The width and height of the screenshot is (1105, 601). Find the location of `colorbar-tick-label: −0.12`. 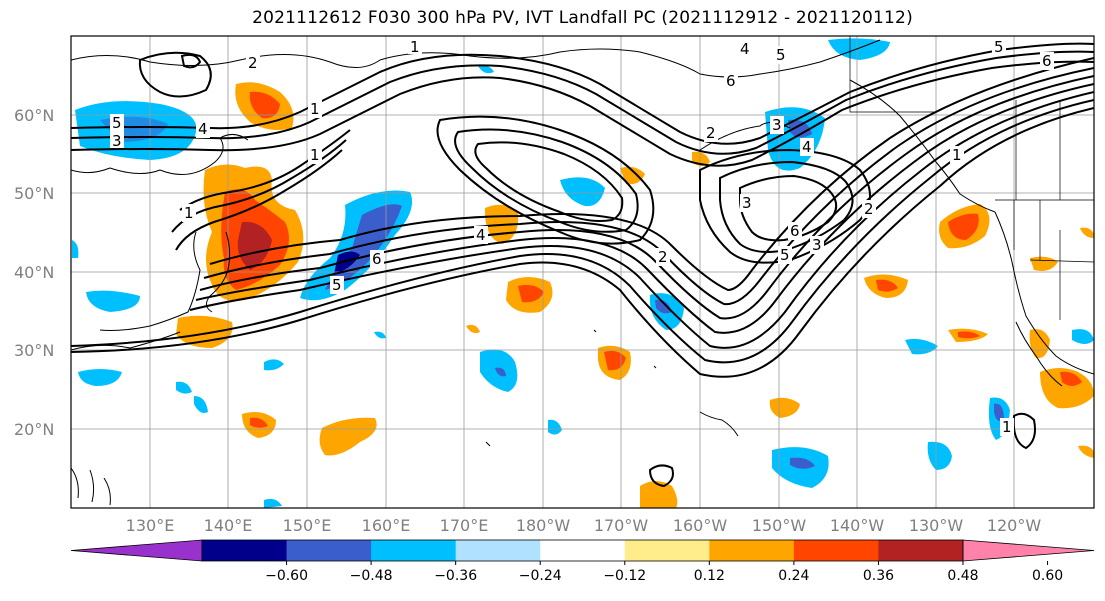

colorbar-tick-label: −0.12 is located at coordinates (624, 576).